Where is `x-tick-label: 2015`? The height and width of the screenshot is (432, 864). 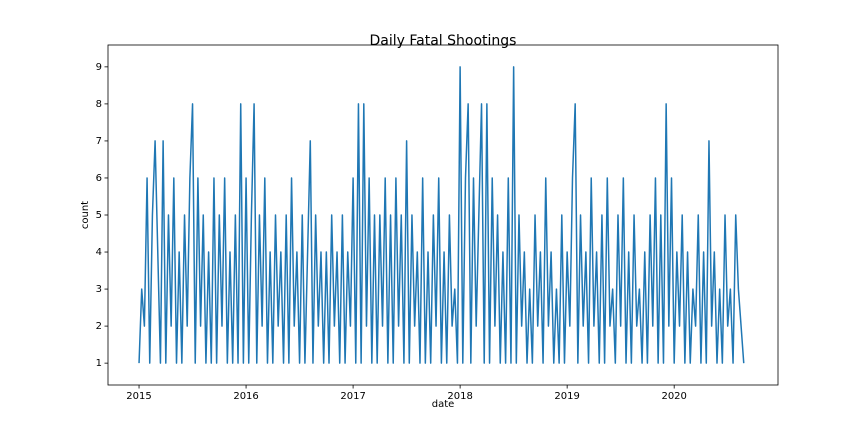 x-tick-label: 2015 is located at coordinates (138, 396).